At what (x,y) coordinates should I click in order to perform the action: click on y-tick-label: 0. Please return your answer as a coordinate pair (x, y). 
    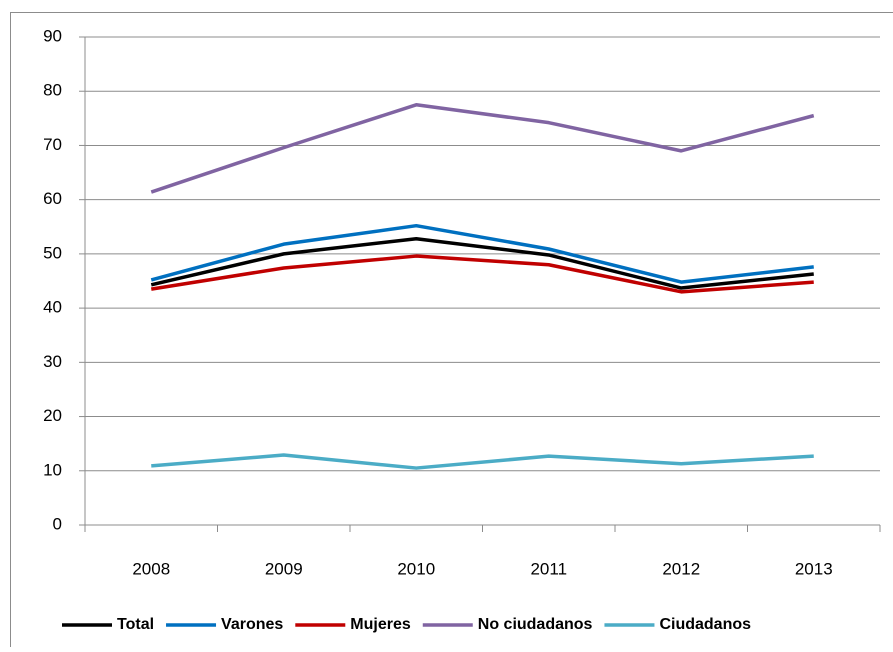
    Looking at the image, I should click on (57, 523).